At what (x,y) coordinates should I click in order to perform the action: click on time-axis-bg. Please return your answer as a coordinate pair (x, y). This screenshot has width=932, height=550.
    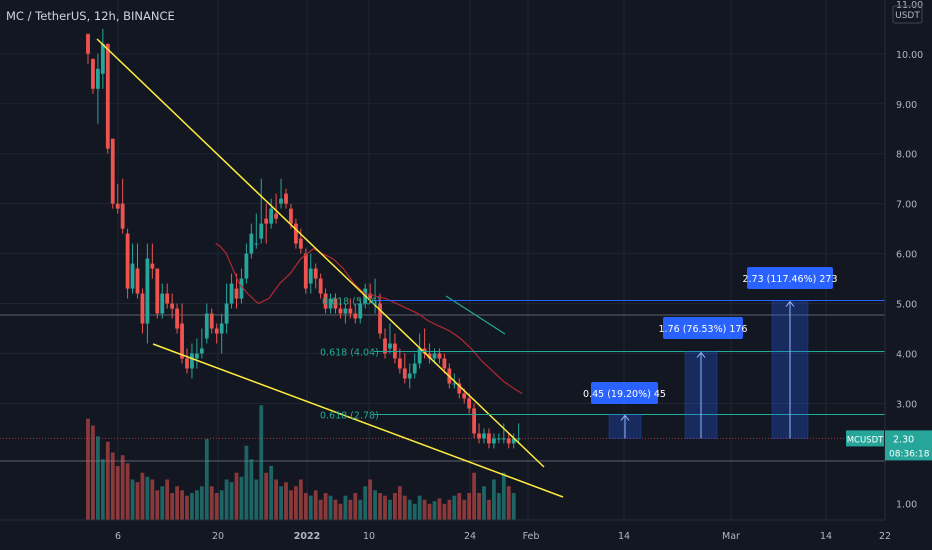
    Looking at the image, I should click on (442, 535).